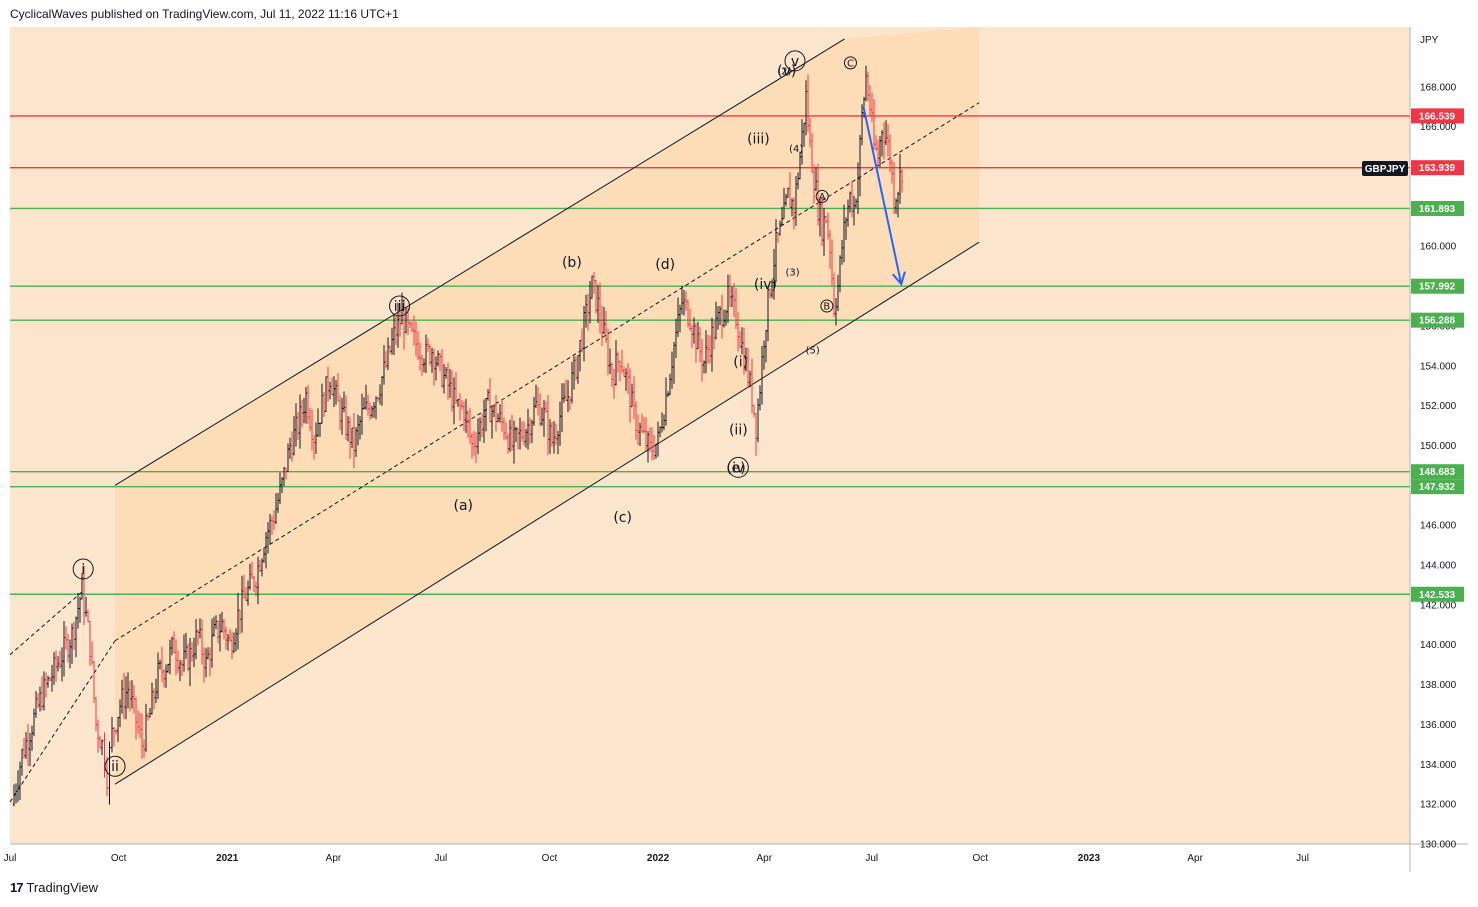 The image size is (1478, 907). What do you see at coordinates (899, 279) in the screenshot?
I see `projection-arrow-head` at bounding box center [899, 279].